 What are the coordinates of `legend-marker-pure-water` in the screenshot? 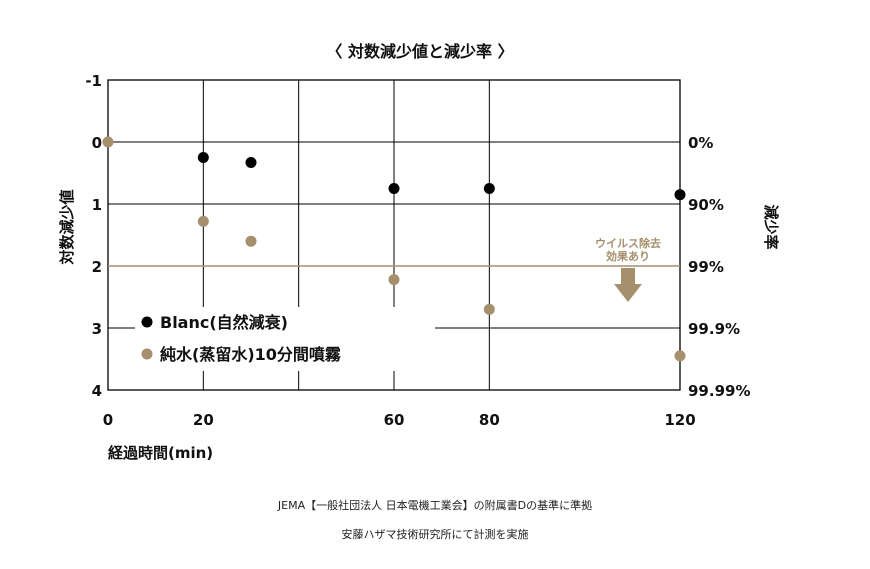 It's located at (147, 354).